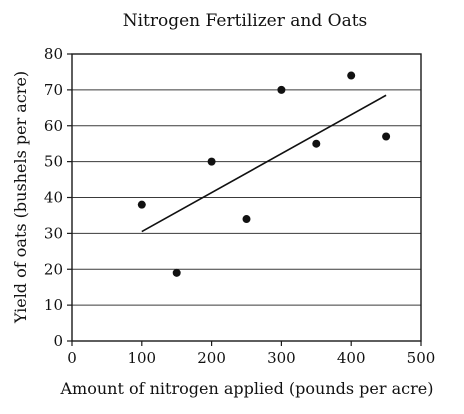 This screenshot has height=414, width=464. I want to click on y-tick-label: 20, so click(53, 269).